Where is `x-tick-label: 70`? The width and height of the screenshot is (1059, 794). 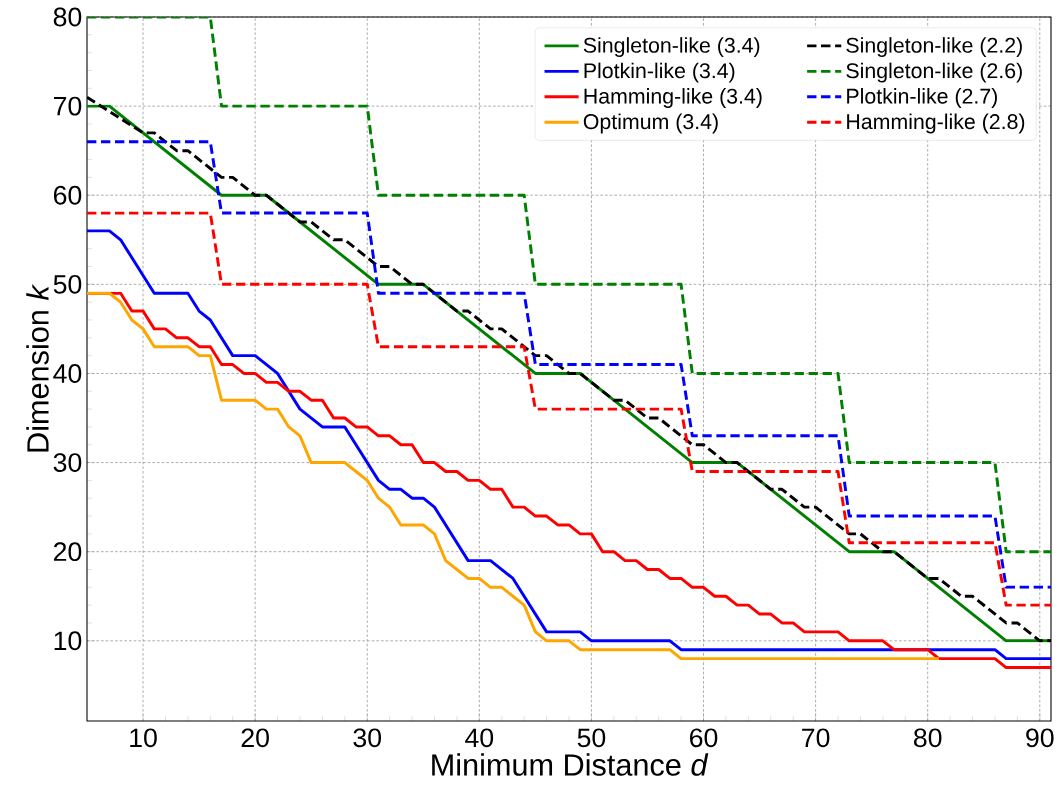
x-tick-label: 70 is located at coordinates (816, 738).